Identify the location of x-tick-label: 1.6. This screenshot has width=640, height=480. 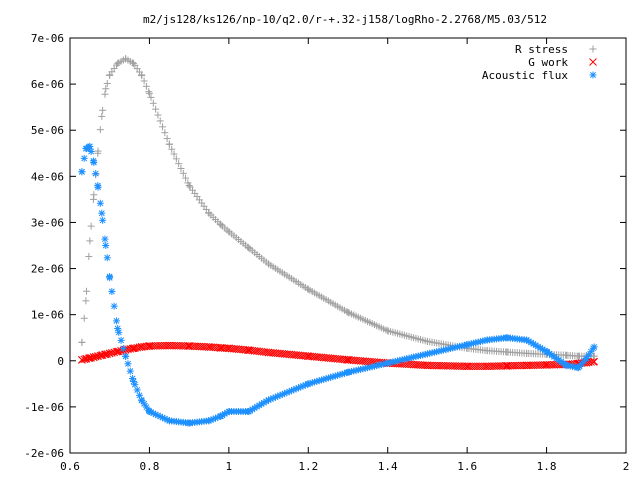
(467, 466).